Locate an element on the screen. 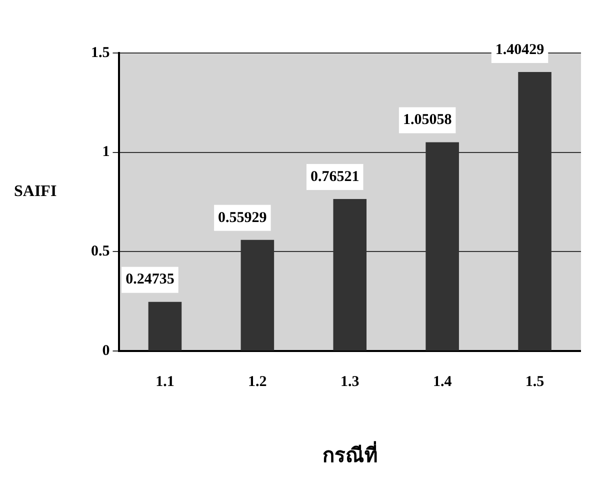 The image size is (589, 483). y-tick-label: 1.5 is located at coordinates (100, 52).